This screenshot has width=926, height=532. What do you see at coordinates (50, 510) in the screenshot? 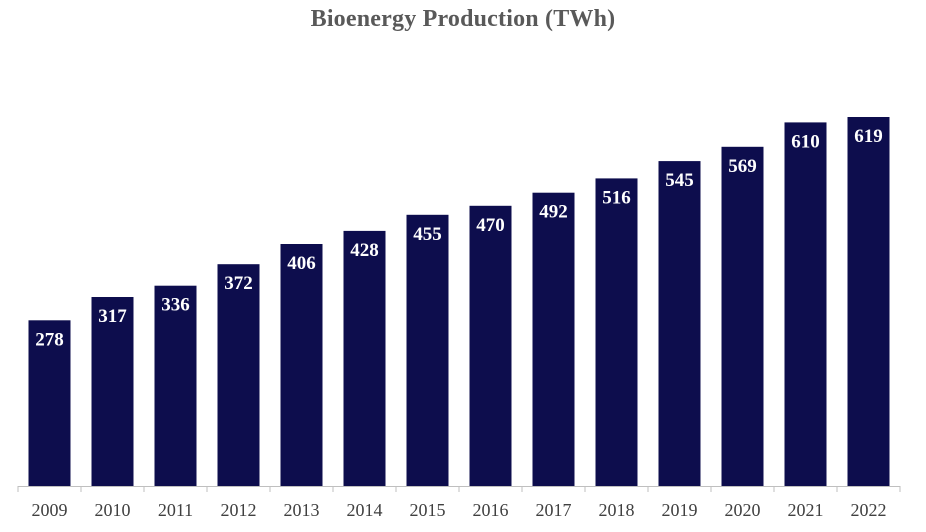
I see `x-tick-label-2009: 2009` at bounding box center [50, 510].